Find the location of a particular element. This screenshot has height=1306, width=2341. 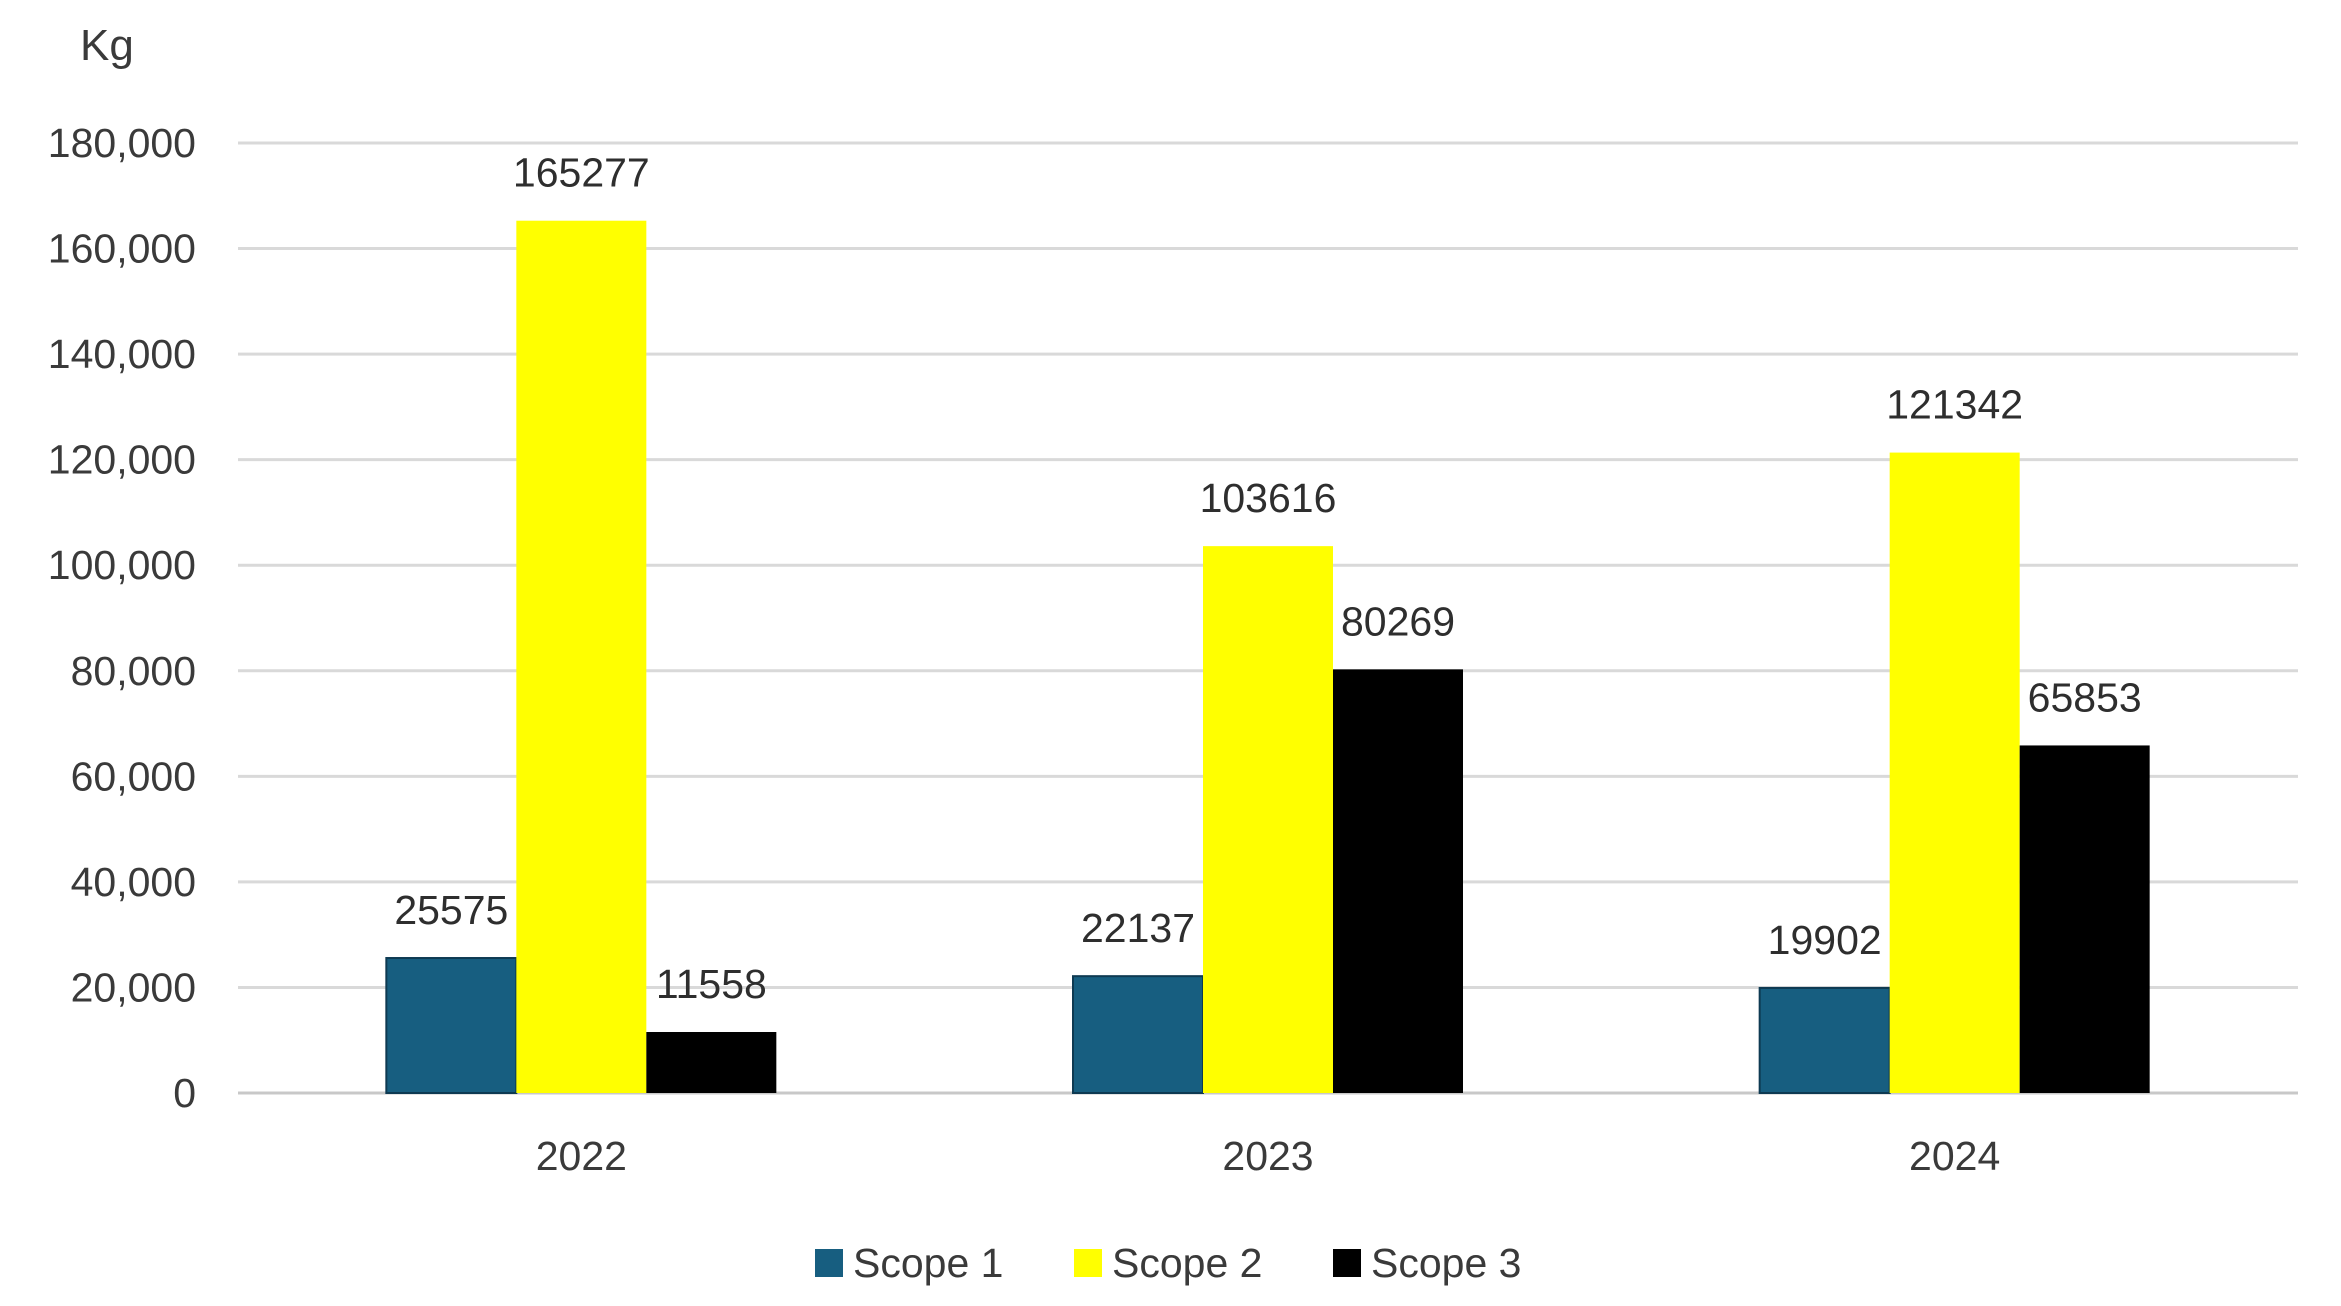

bar-scope-1-2024 is located at coordinates (1824, 1040).